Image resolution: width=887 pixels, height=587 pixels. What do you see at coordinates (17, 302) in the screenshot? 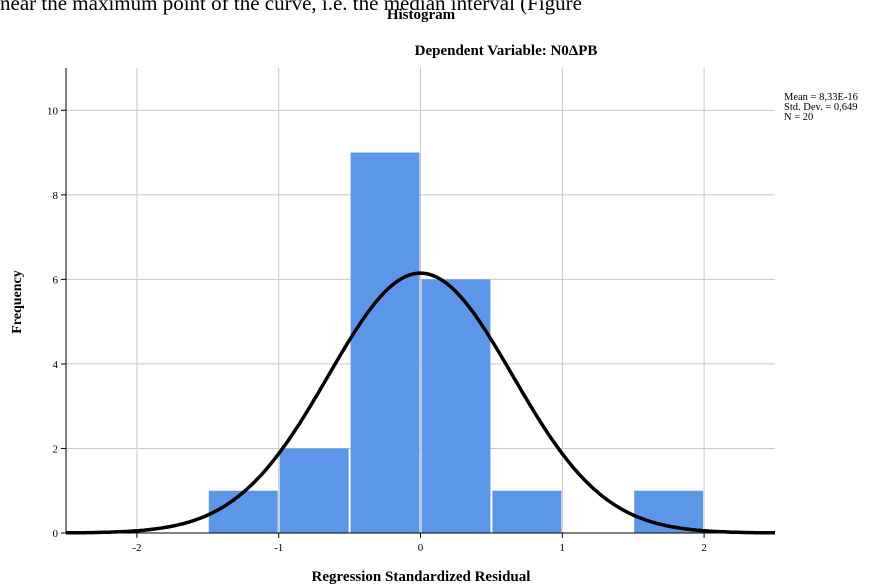
I see `y-axis-label: Frequency` at bounding box center [17, 302].